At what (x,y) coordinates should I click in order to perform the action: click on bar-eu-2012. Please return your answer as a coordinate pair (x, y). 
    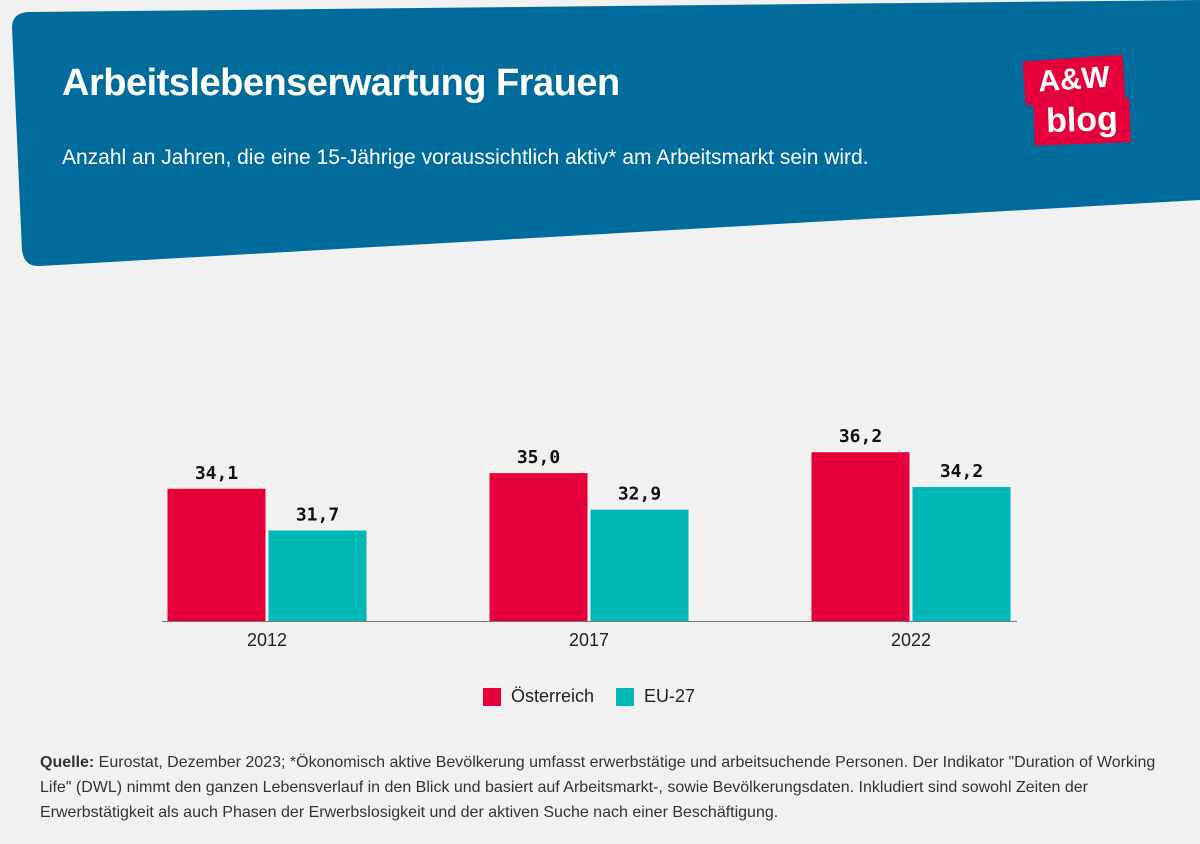
    Looking at the image, I should click on (317, 575).